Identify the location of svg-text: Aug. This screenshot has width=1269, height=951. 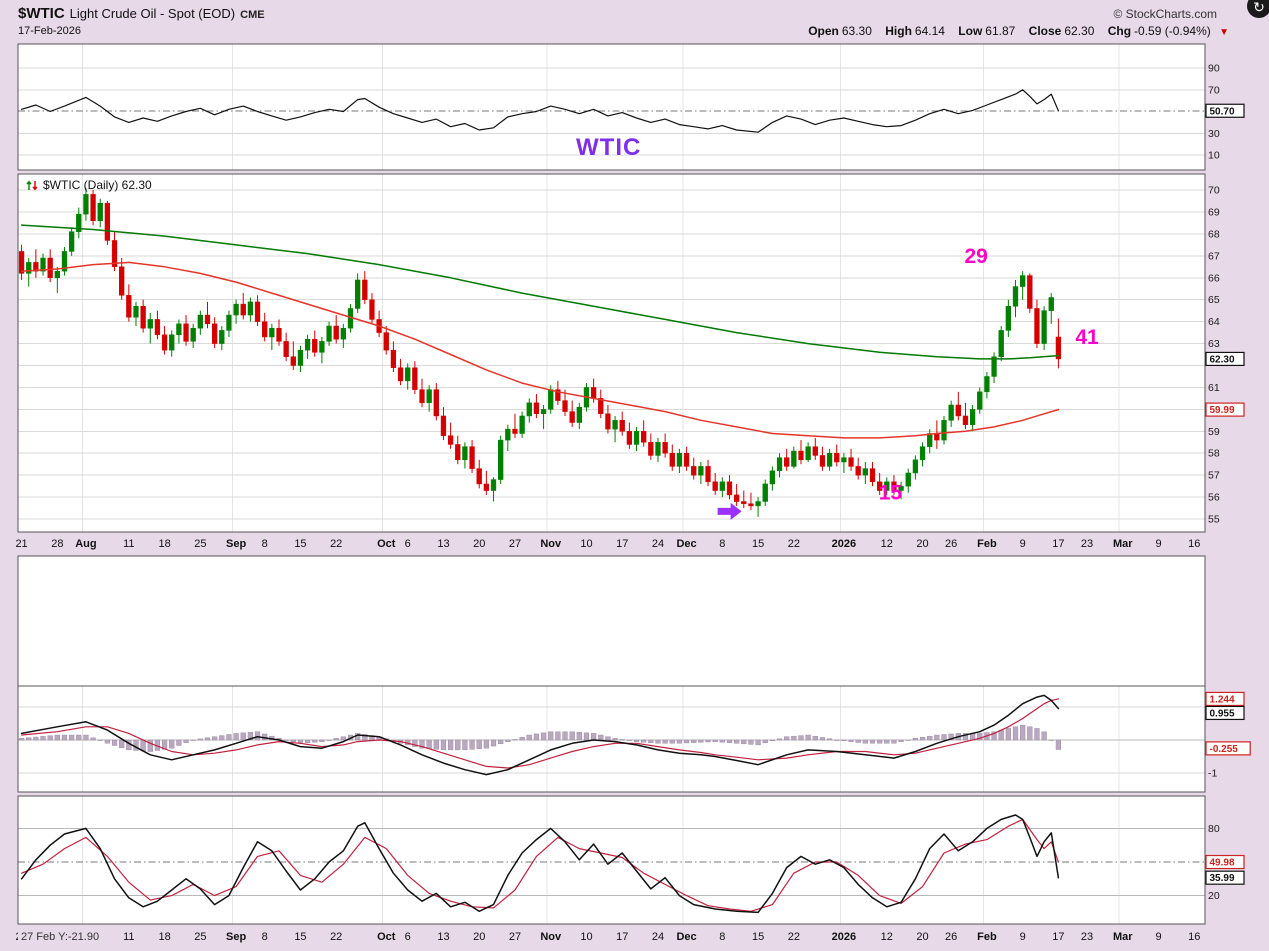
(85, 544).